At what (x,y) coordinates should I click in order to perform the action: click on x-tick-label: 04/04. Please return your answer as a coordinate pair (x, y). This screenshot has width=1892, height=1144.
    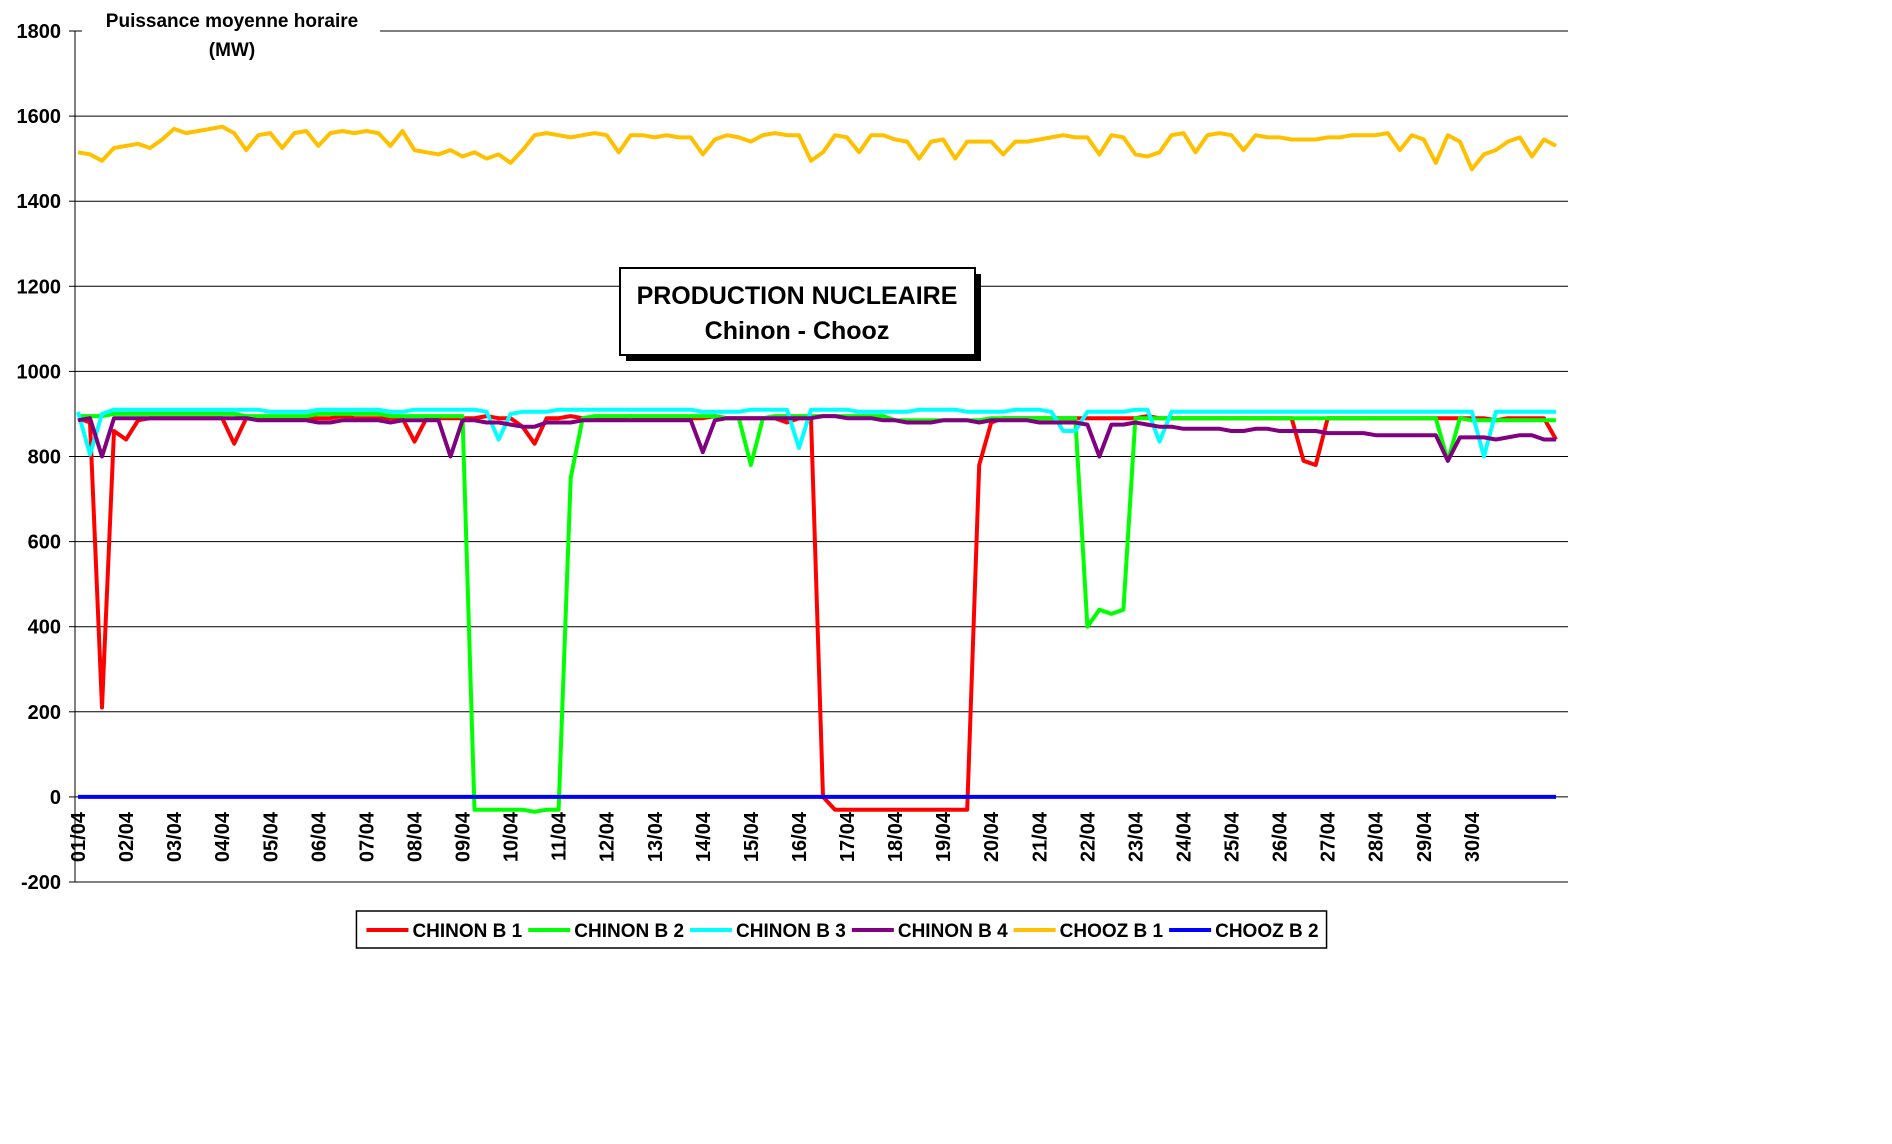
    Looking at the image, I should click on (223, 836).